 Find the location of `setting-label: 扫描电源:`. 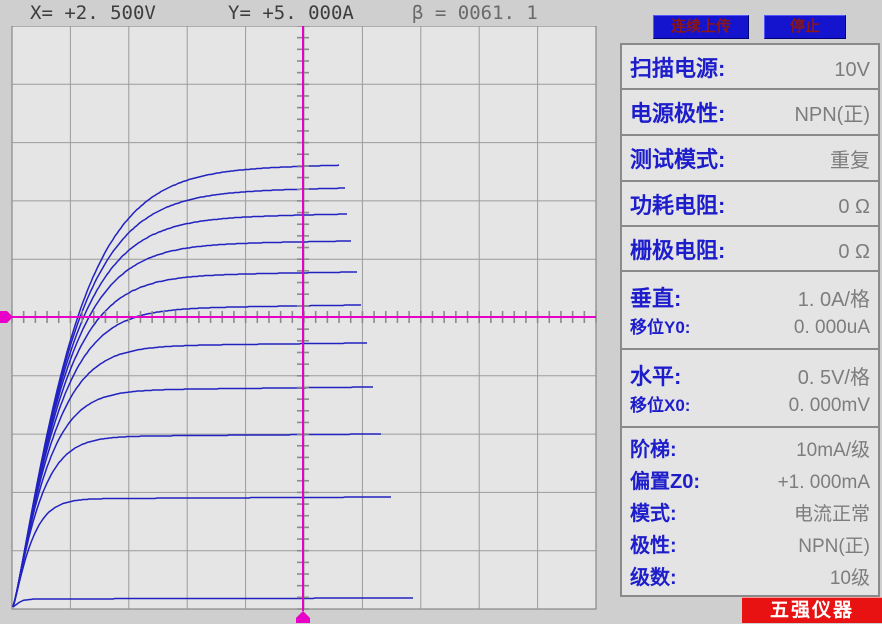

setting-label: 扫描电源: is located at coordinates (678, 68).